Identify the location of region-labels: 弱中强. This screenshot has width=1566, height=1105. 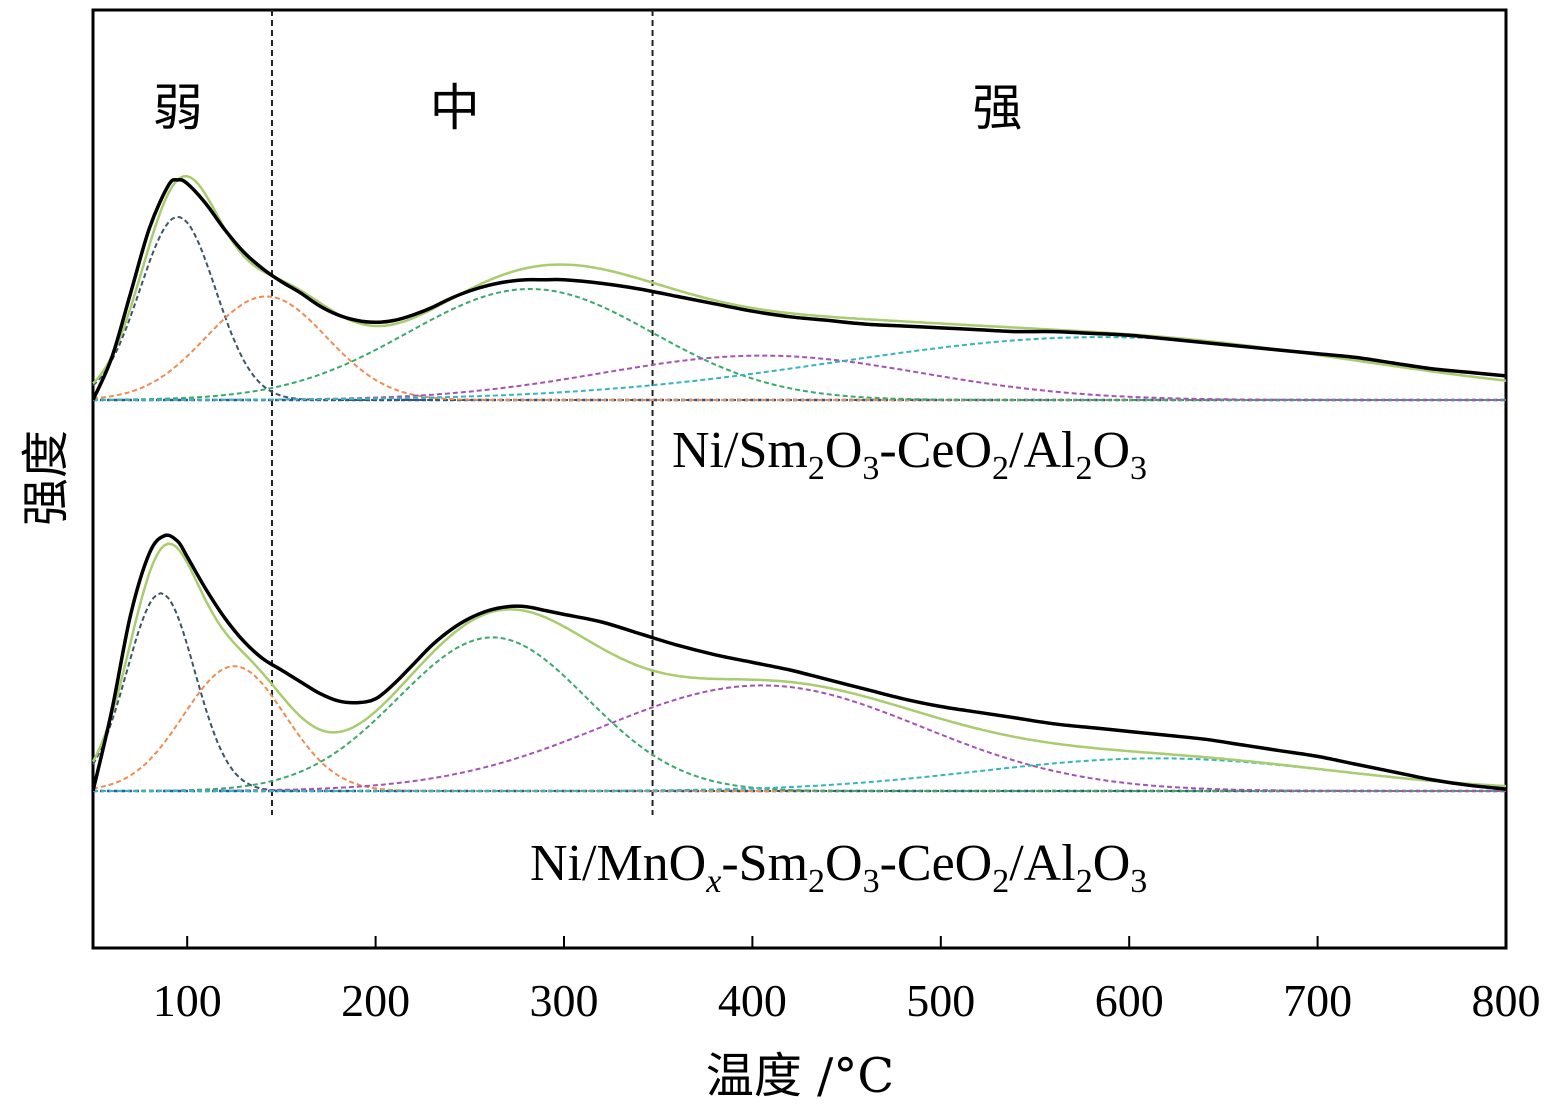
(588, 108).